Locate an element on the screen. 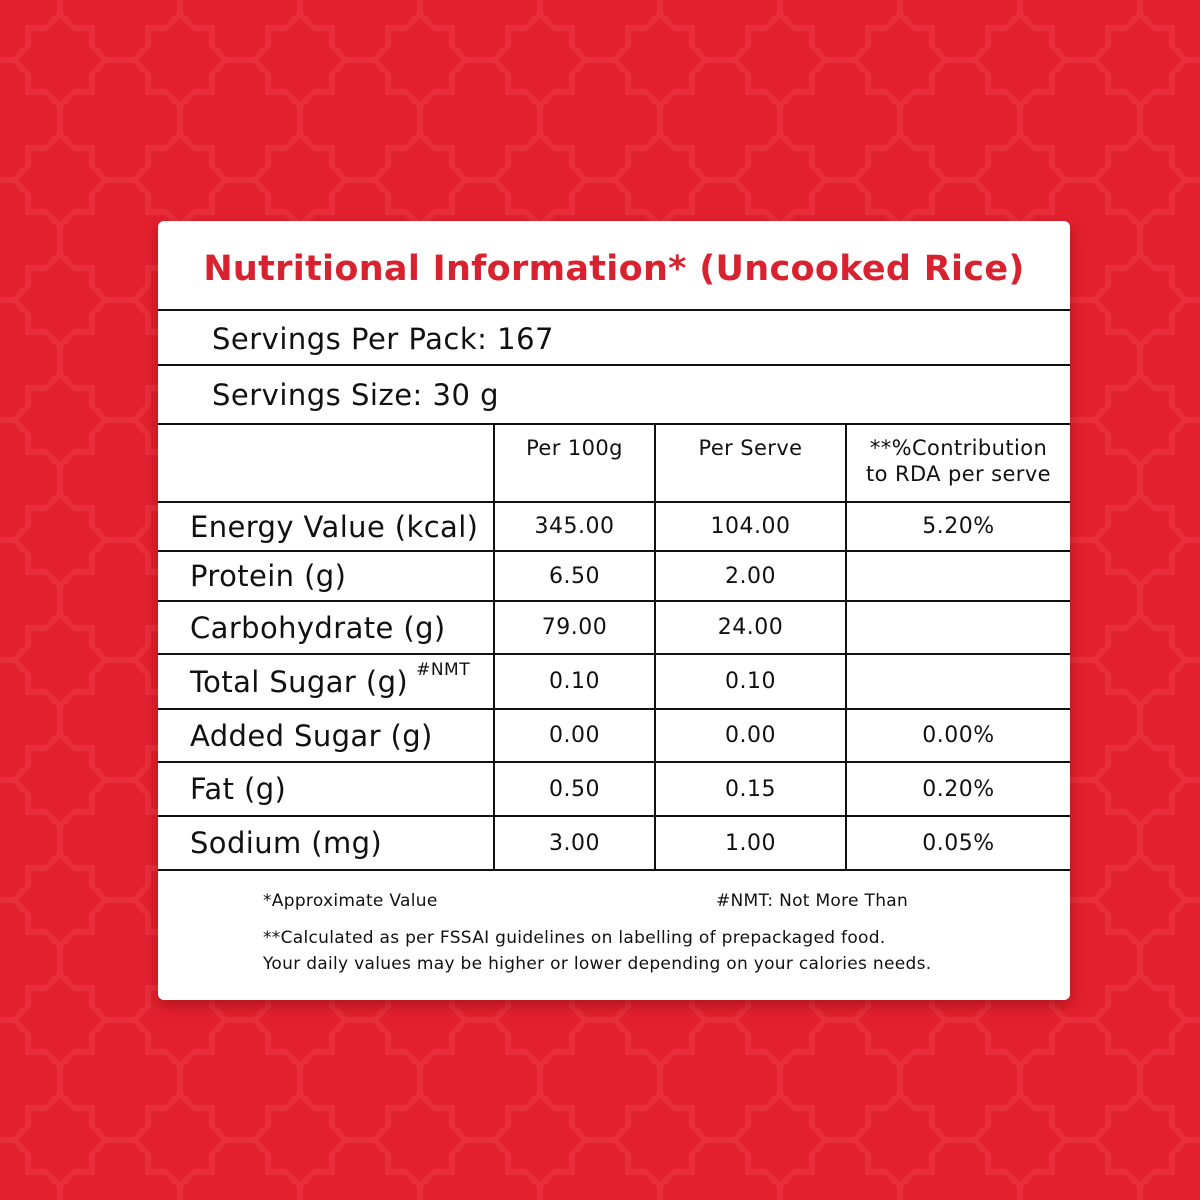 This screenshot has height=1200, width=1200. row-label-text: Added Sugar (g) is located at coordinates (311, 735).